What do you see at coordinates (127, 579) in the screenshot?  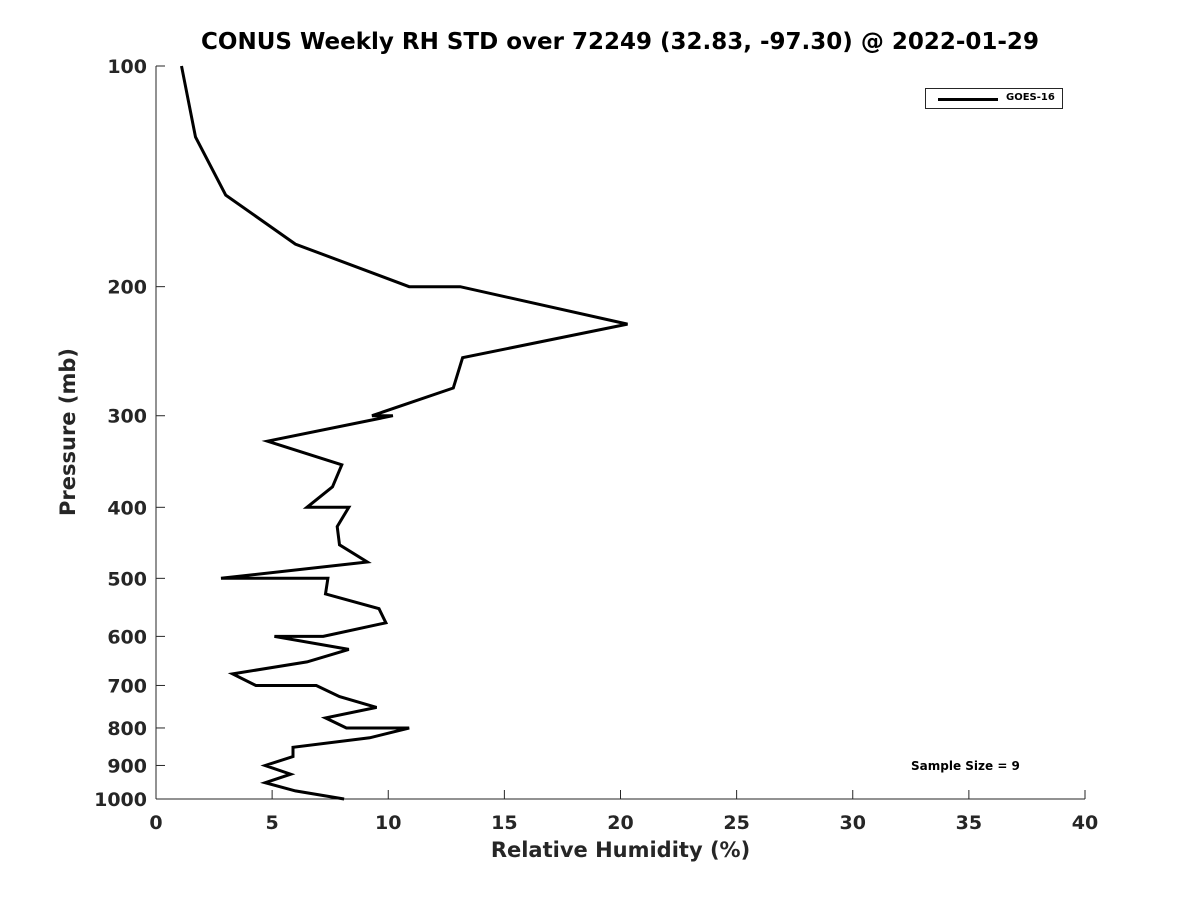 I see `y-tick-label: 500` at bounding box center [127, 579].